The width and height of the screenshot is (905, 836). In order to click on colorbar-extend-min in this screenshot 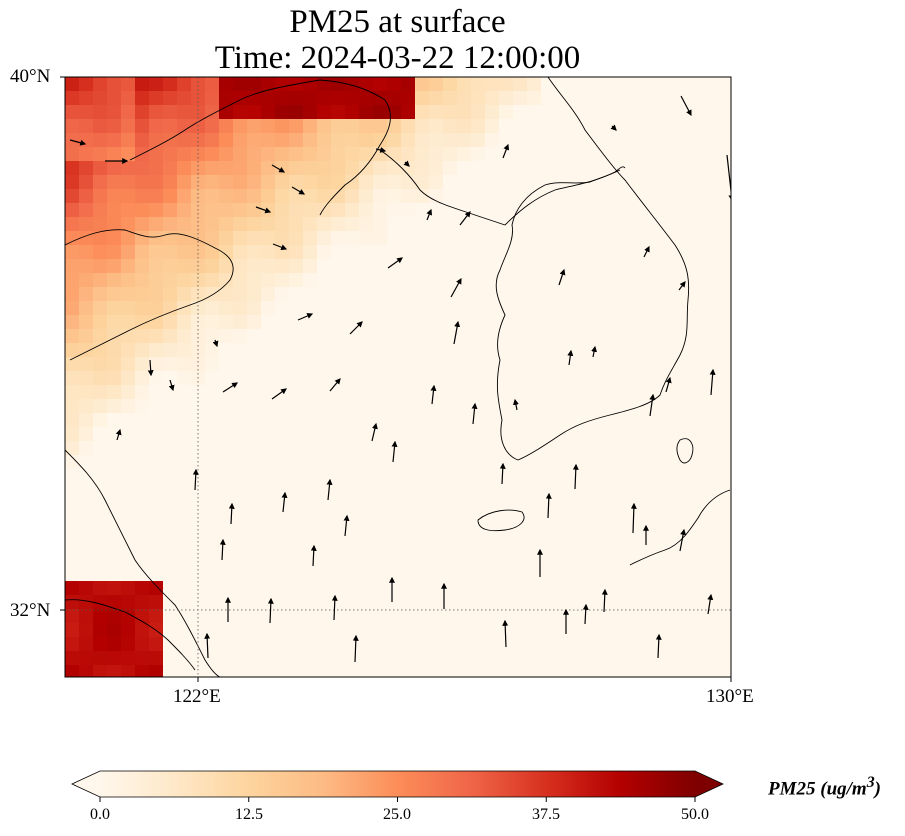, I will do `click(86, 784)`.